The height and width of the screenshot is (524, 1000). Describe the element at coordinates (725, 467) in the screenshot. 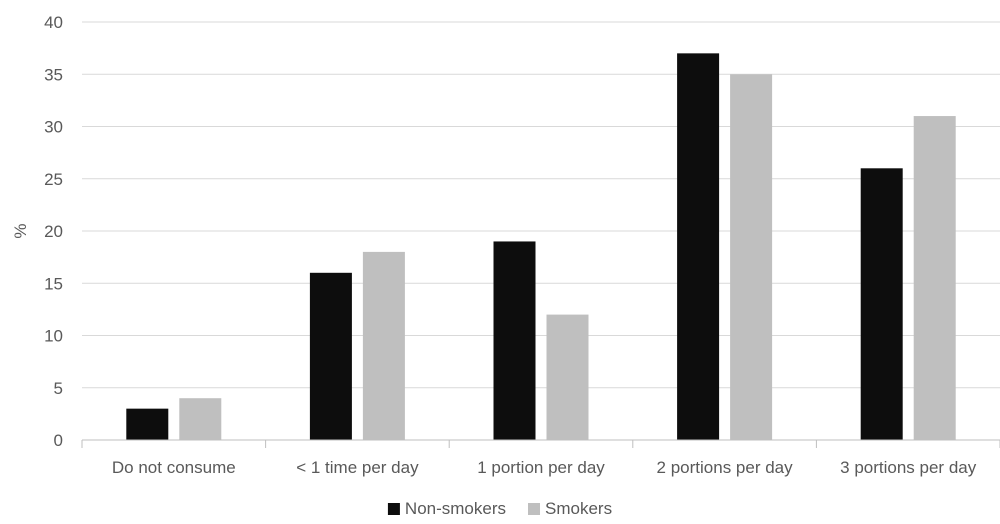

I see `category-label: 2 portions per day` at that location.